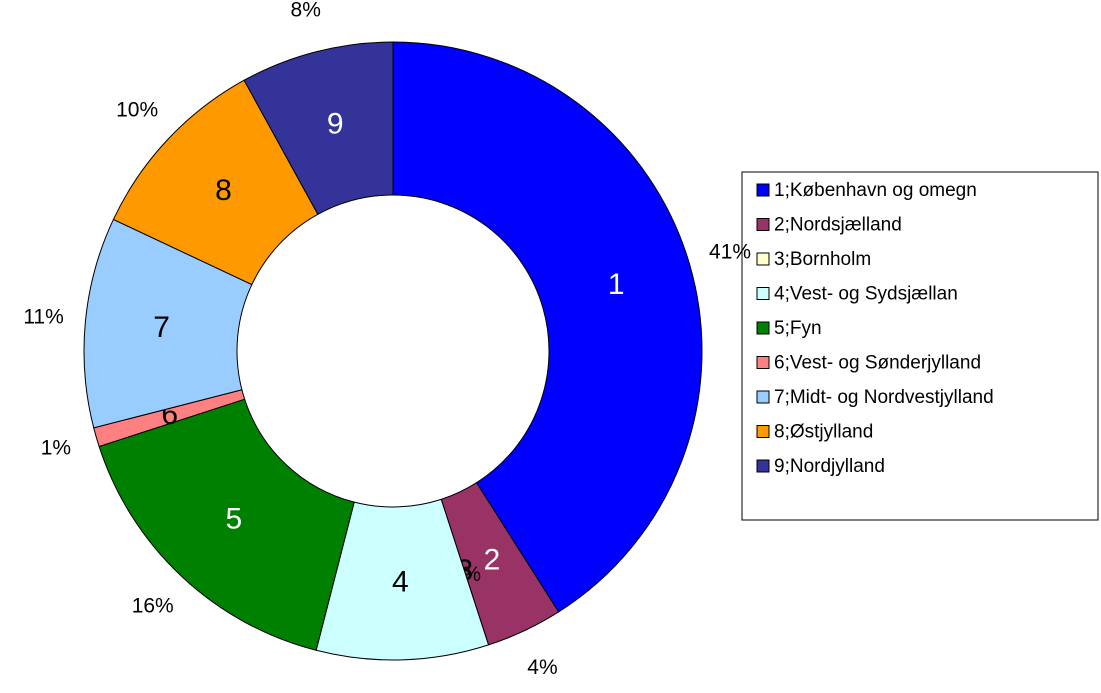 Image resolution: width=1101 pixels, height=693 pixels. I want to click on legend-label: 4;Vest- og Sydsjællan, so click(866, 294).